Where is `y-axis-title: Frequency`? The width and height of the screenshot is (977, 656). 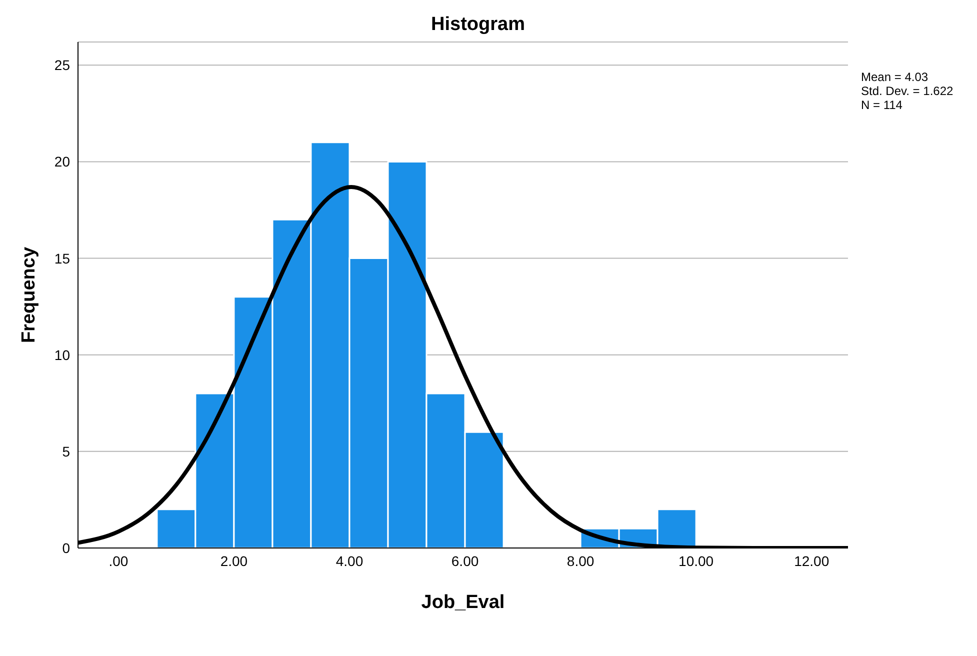
y-axis-title: Frequency is located at coordinates (29, 295).